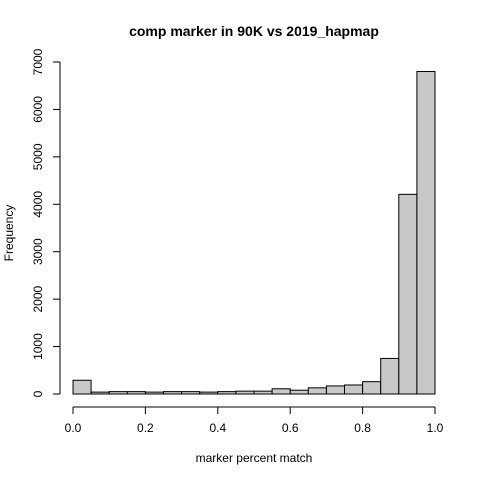 This screenshot has width=480, height=480. Describe the element at coordinates (217, 428) in the screenshot. I see `x-tick-label-2: 0.4` at that location.